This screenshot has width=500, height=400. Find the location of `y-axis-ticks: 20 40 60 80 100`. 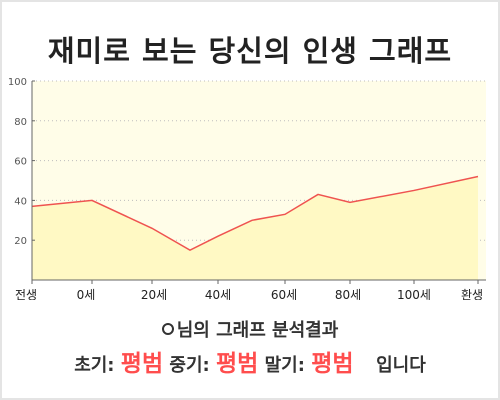

y-axis-ticks: 20 40 60 80 100 is located at coordinates (21, 162).